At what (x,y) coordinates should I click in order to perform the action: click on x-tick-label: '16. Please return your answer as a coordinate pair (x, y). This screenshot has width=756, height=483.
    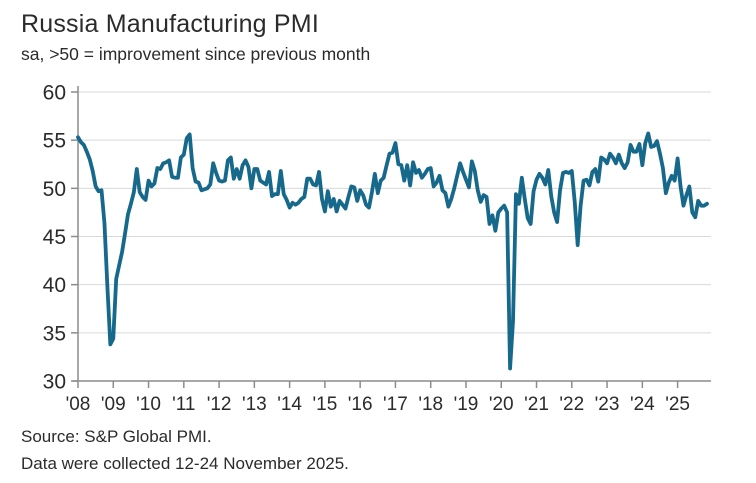
    Looking at the image, I should click on (360, 404).